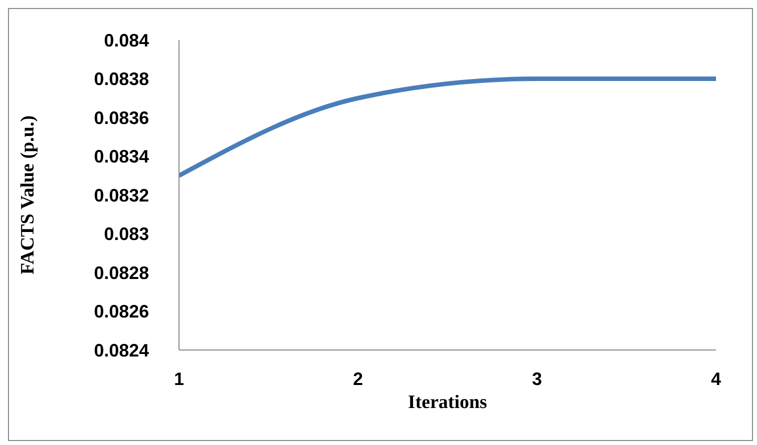 This screenshot has width=757, height=445. What do you see at coordinates (448, 402) in the screenshot?
I see `x-axis-title: Iterations` at bounding box center [448, 402].